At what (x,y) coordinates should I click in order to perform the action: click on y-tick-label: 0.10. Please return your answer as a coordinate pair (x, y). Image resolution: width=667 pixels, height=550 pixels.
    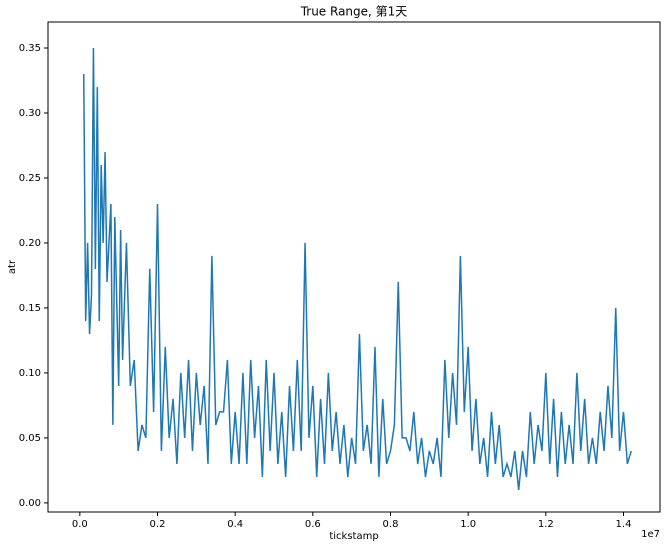
    Looking at the image, I should click on (30, 373).